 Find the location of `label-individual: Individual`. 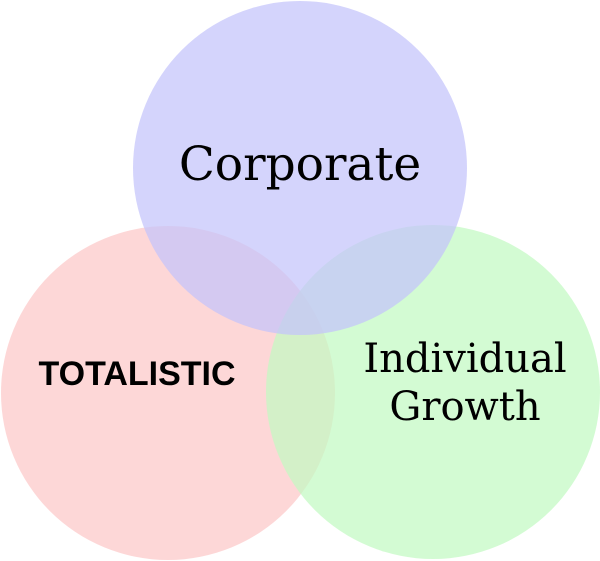

label-individual: Individual is located at coordinates (464, 359).